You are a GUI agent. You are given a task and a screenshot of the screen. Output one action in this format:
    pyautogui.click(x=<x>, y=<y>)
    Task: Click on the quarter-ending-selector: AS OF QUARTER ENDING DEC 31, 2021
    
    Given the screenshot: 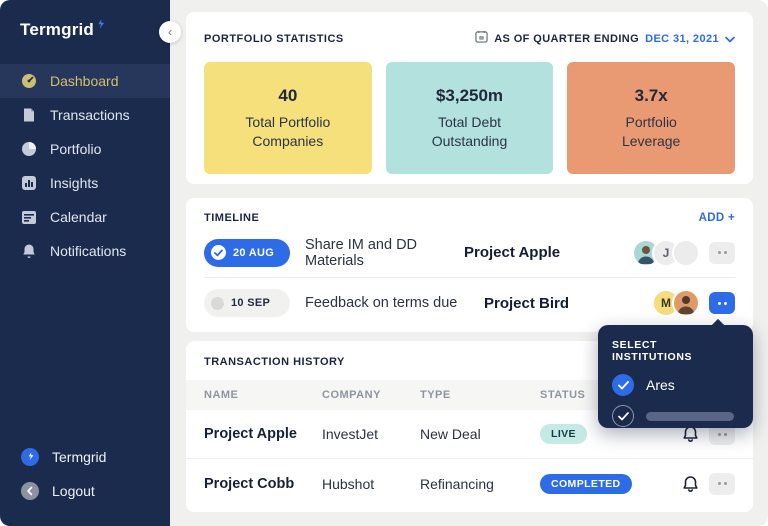 What is the action you would take?
    pyautogui.click(x=605, y=39)
    